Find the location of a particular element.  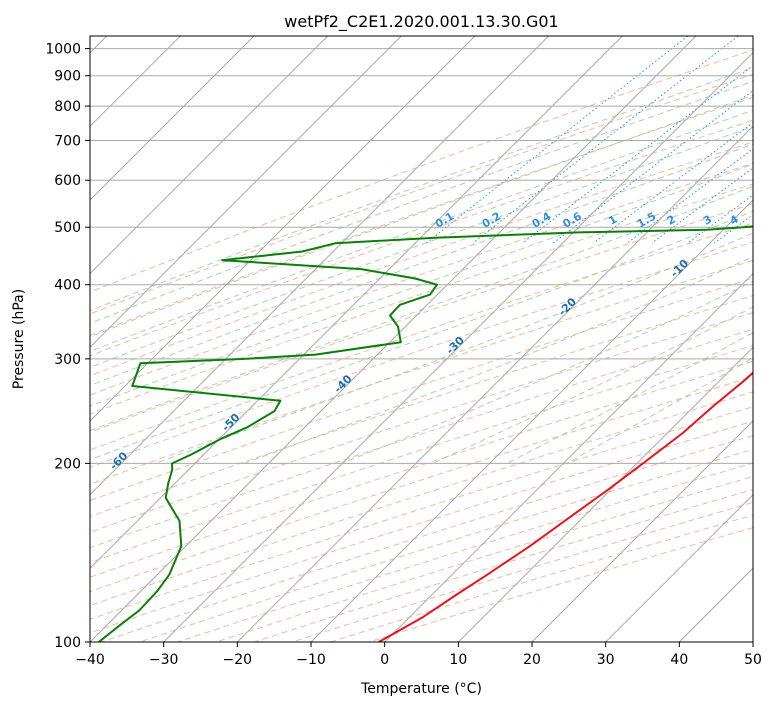

y-tick-label: 1000 is located at coordinates (63, 50).